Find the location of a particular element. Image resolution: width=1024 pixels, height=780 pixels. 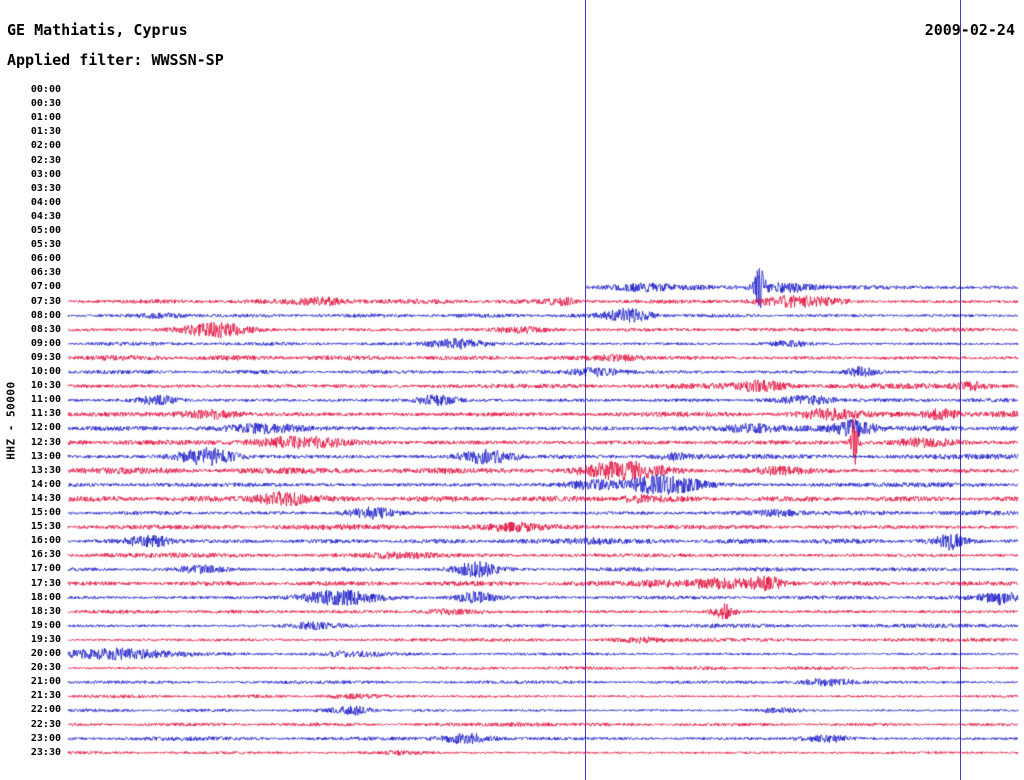

time-label: 18:00 is located at coordinates (45, 597).